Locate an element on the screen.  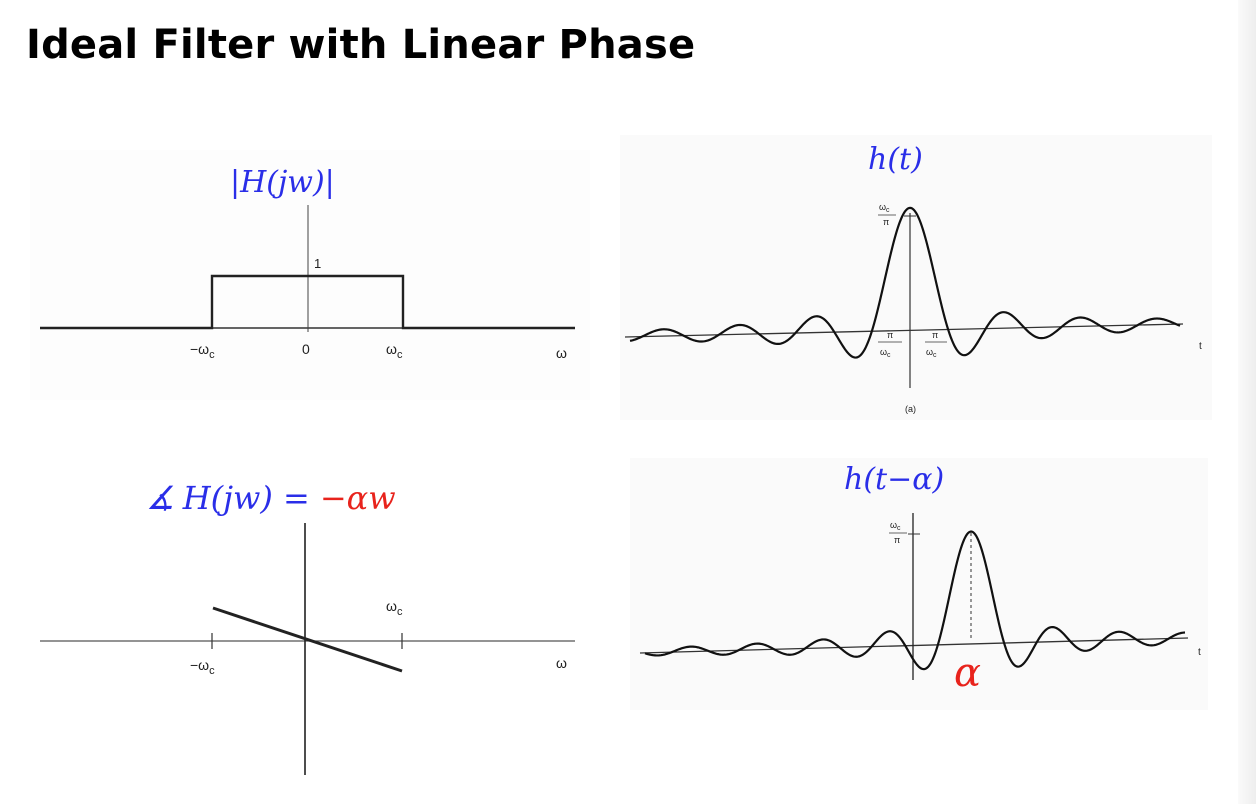
phase-neg-wc-label: −ωc is located at coordinates (202, 667).